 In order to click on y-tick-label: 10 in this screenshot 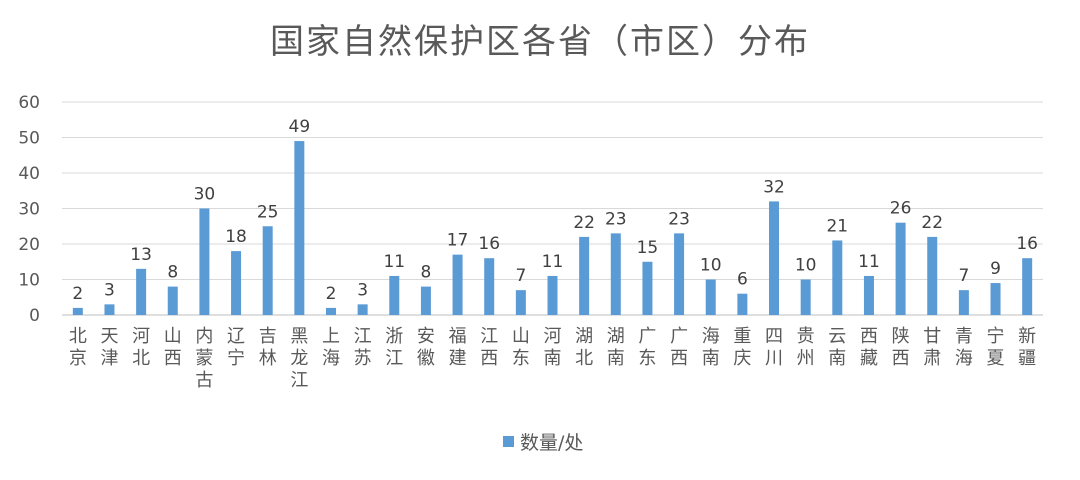, I will do `click(29, 281)`.